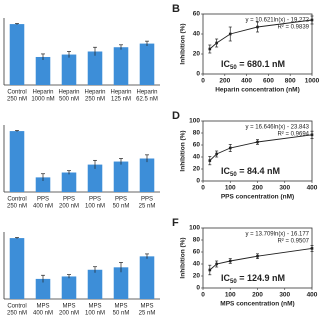 This screenshot has width=320, height=320. What do you see at coordinates (293, 28) in the screenshot?
I see `r-squared: R² = 0.9839` at bounding box center [293, 28].